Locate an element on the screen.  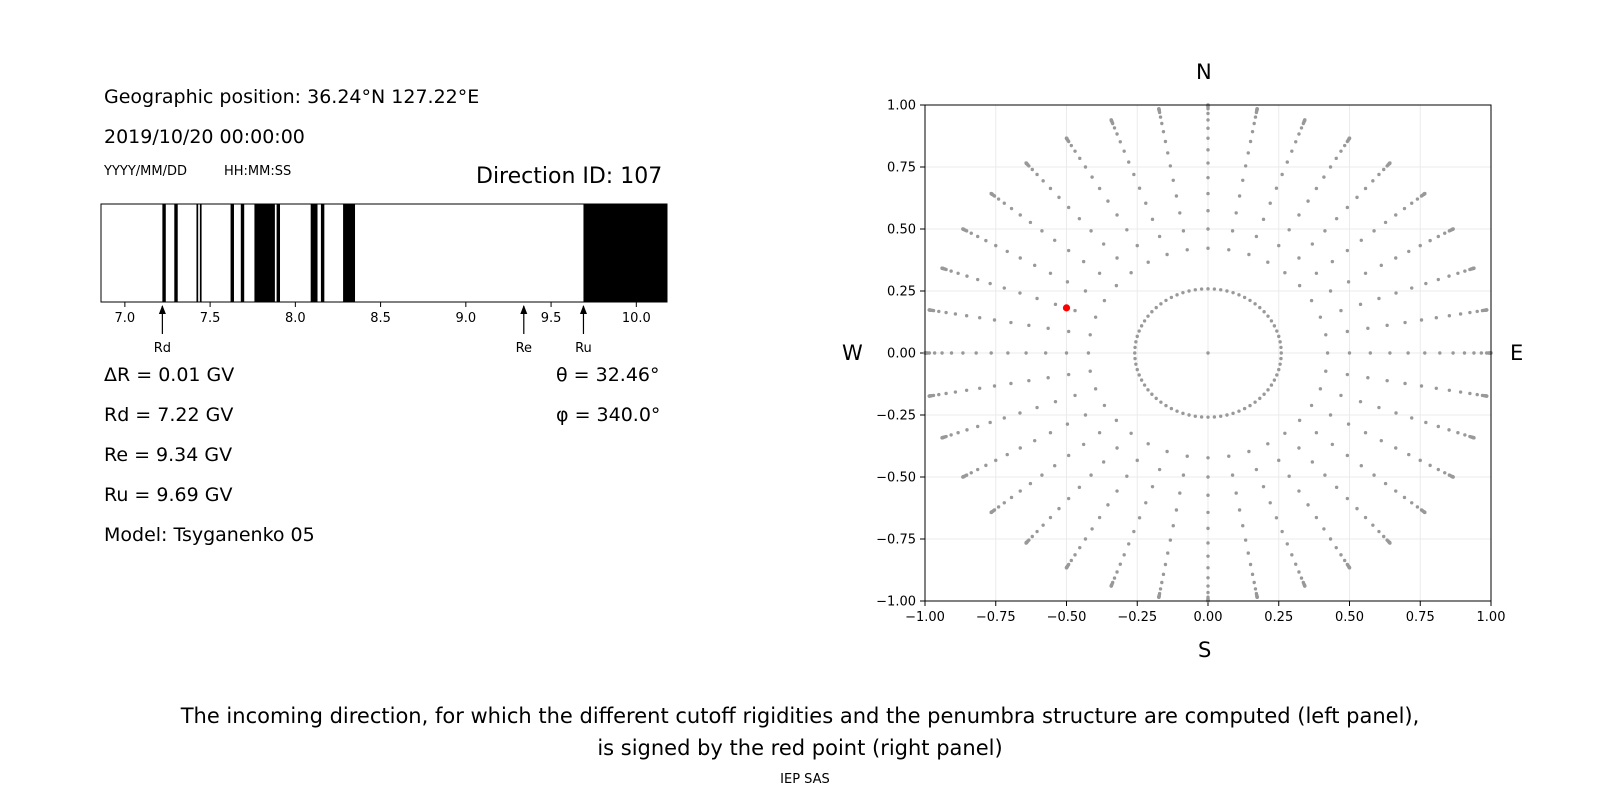
y-tick-label: −0.50 is located at coordinates (896, 478).